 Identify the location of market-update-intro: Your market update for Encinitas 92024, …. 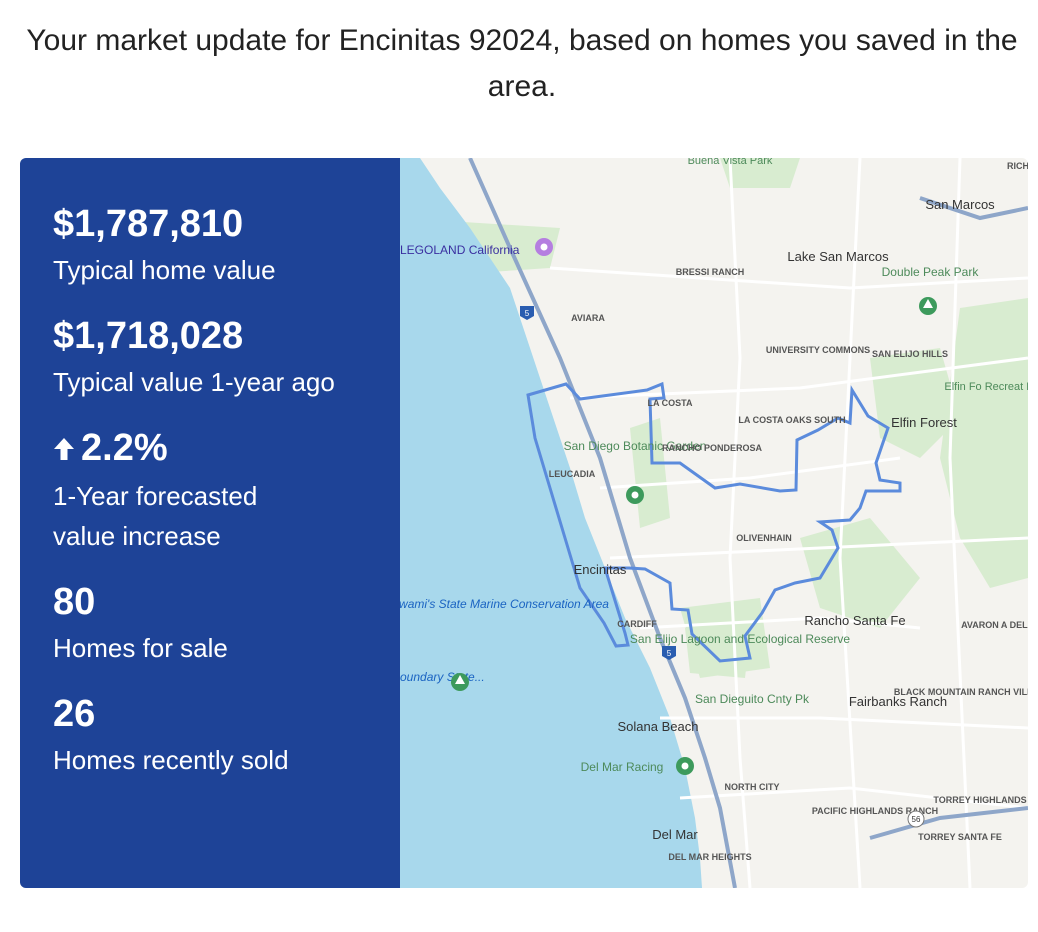
(522, 63).